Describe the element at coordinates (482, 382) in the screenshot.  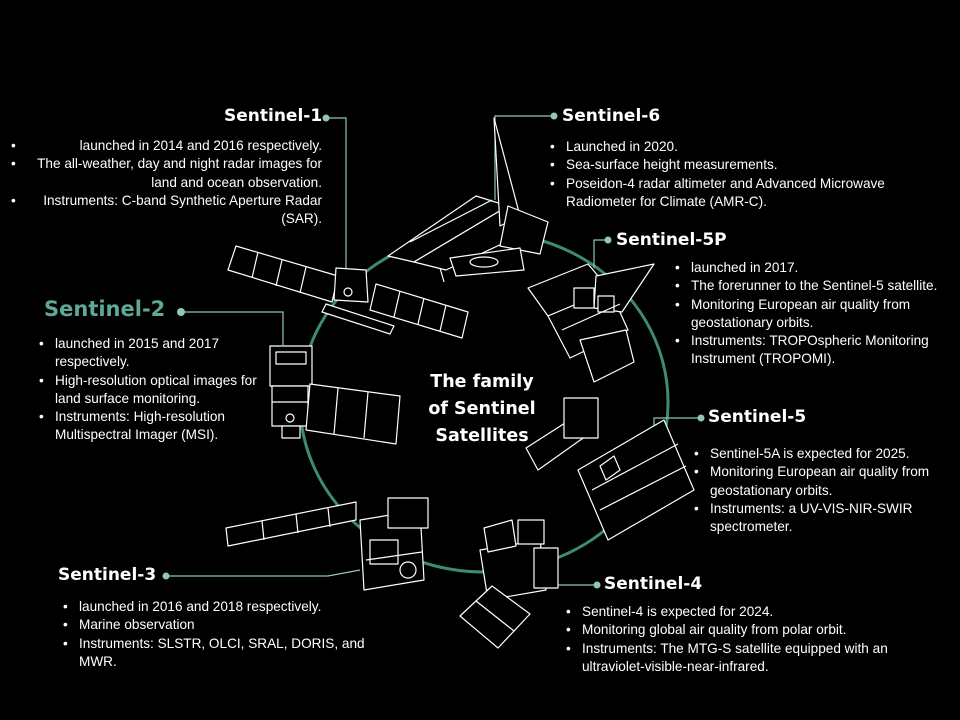
I see `center-title-line-1: The family` at that location.